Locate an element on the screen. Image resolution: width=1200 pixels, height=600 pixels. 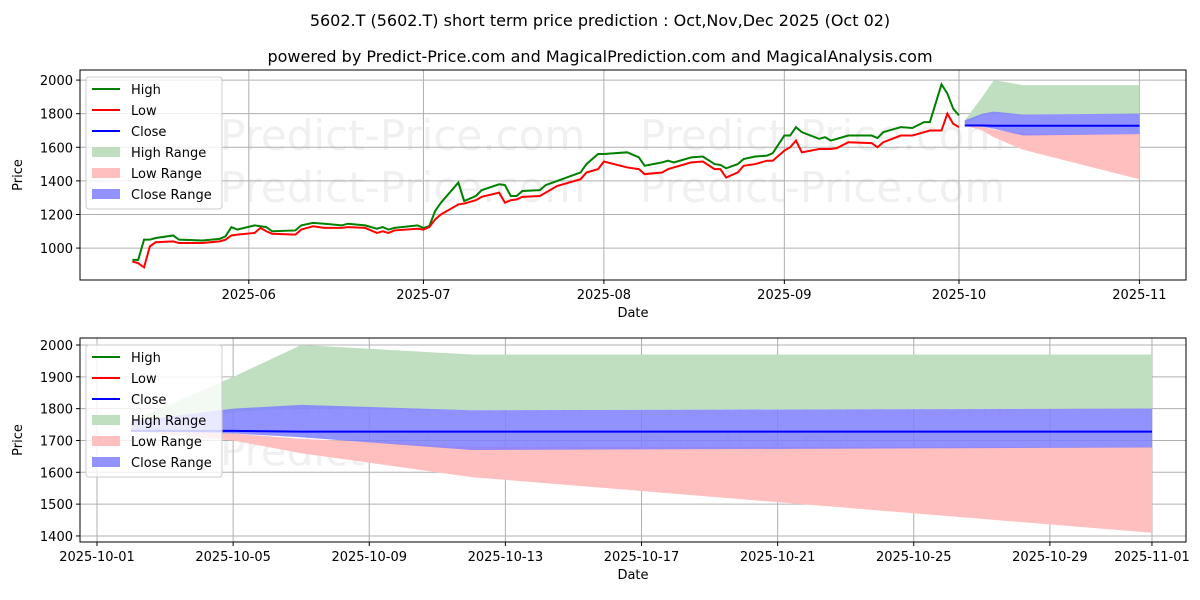
x-tick-label: 2025-10-09 is located at coordinates (369, 557).